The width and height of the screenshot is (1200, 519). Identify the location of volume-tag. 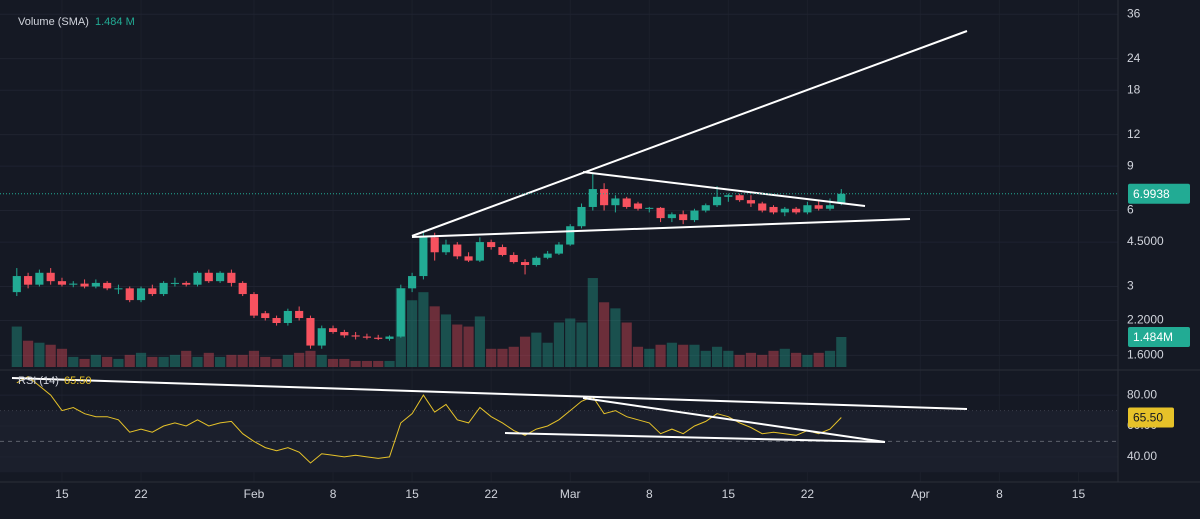
(1159, 336).